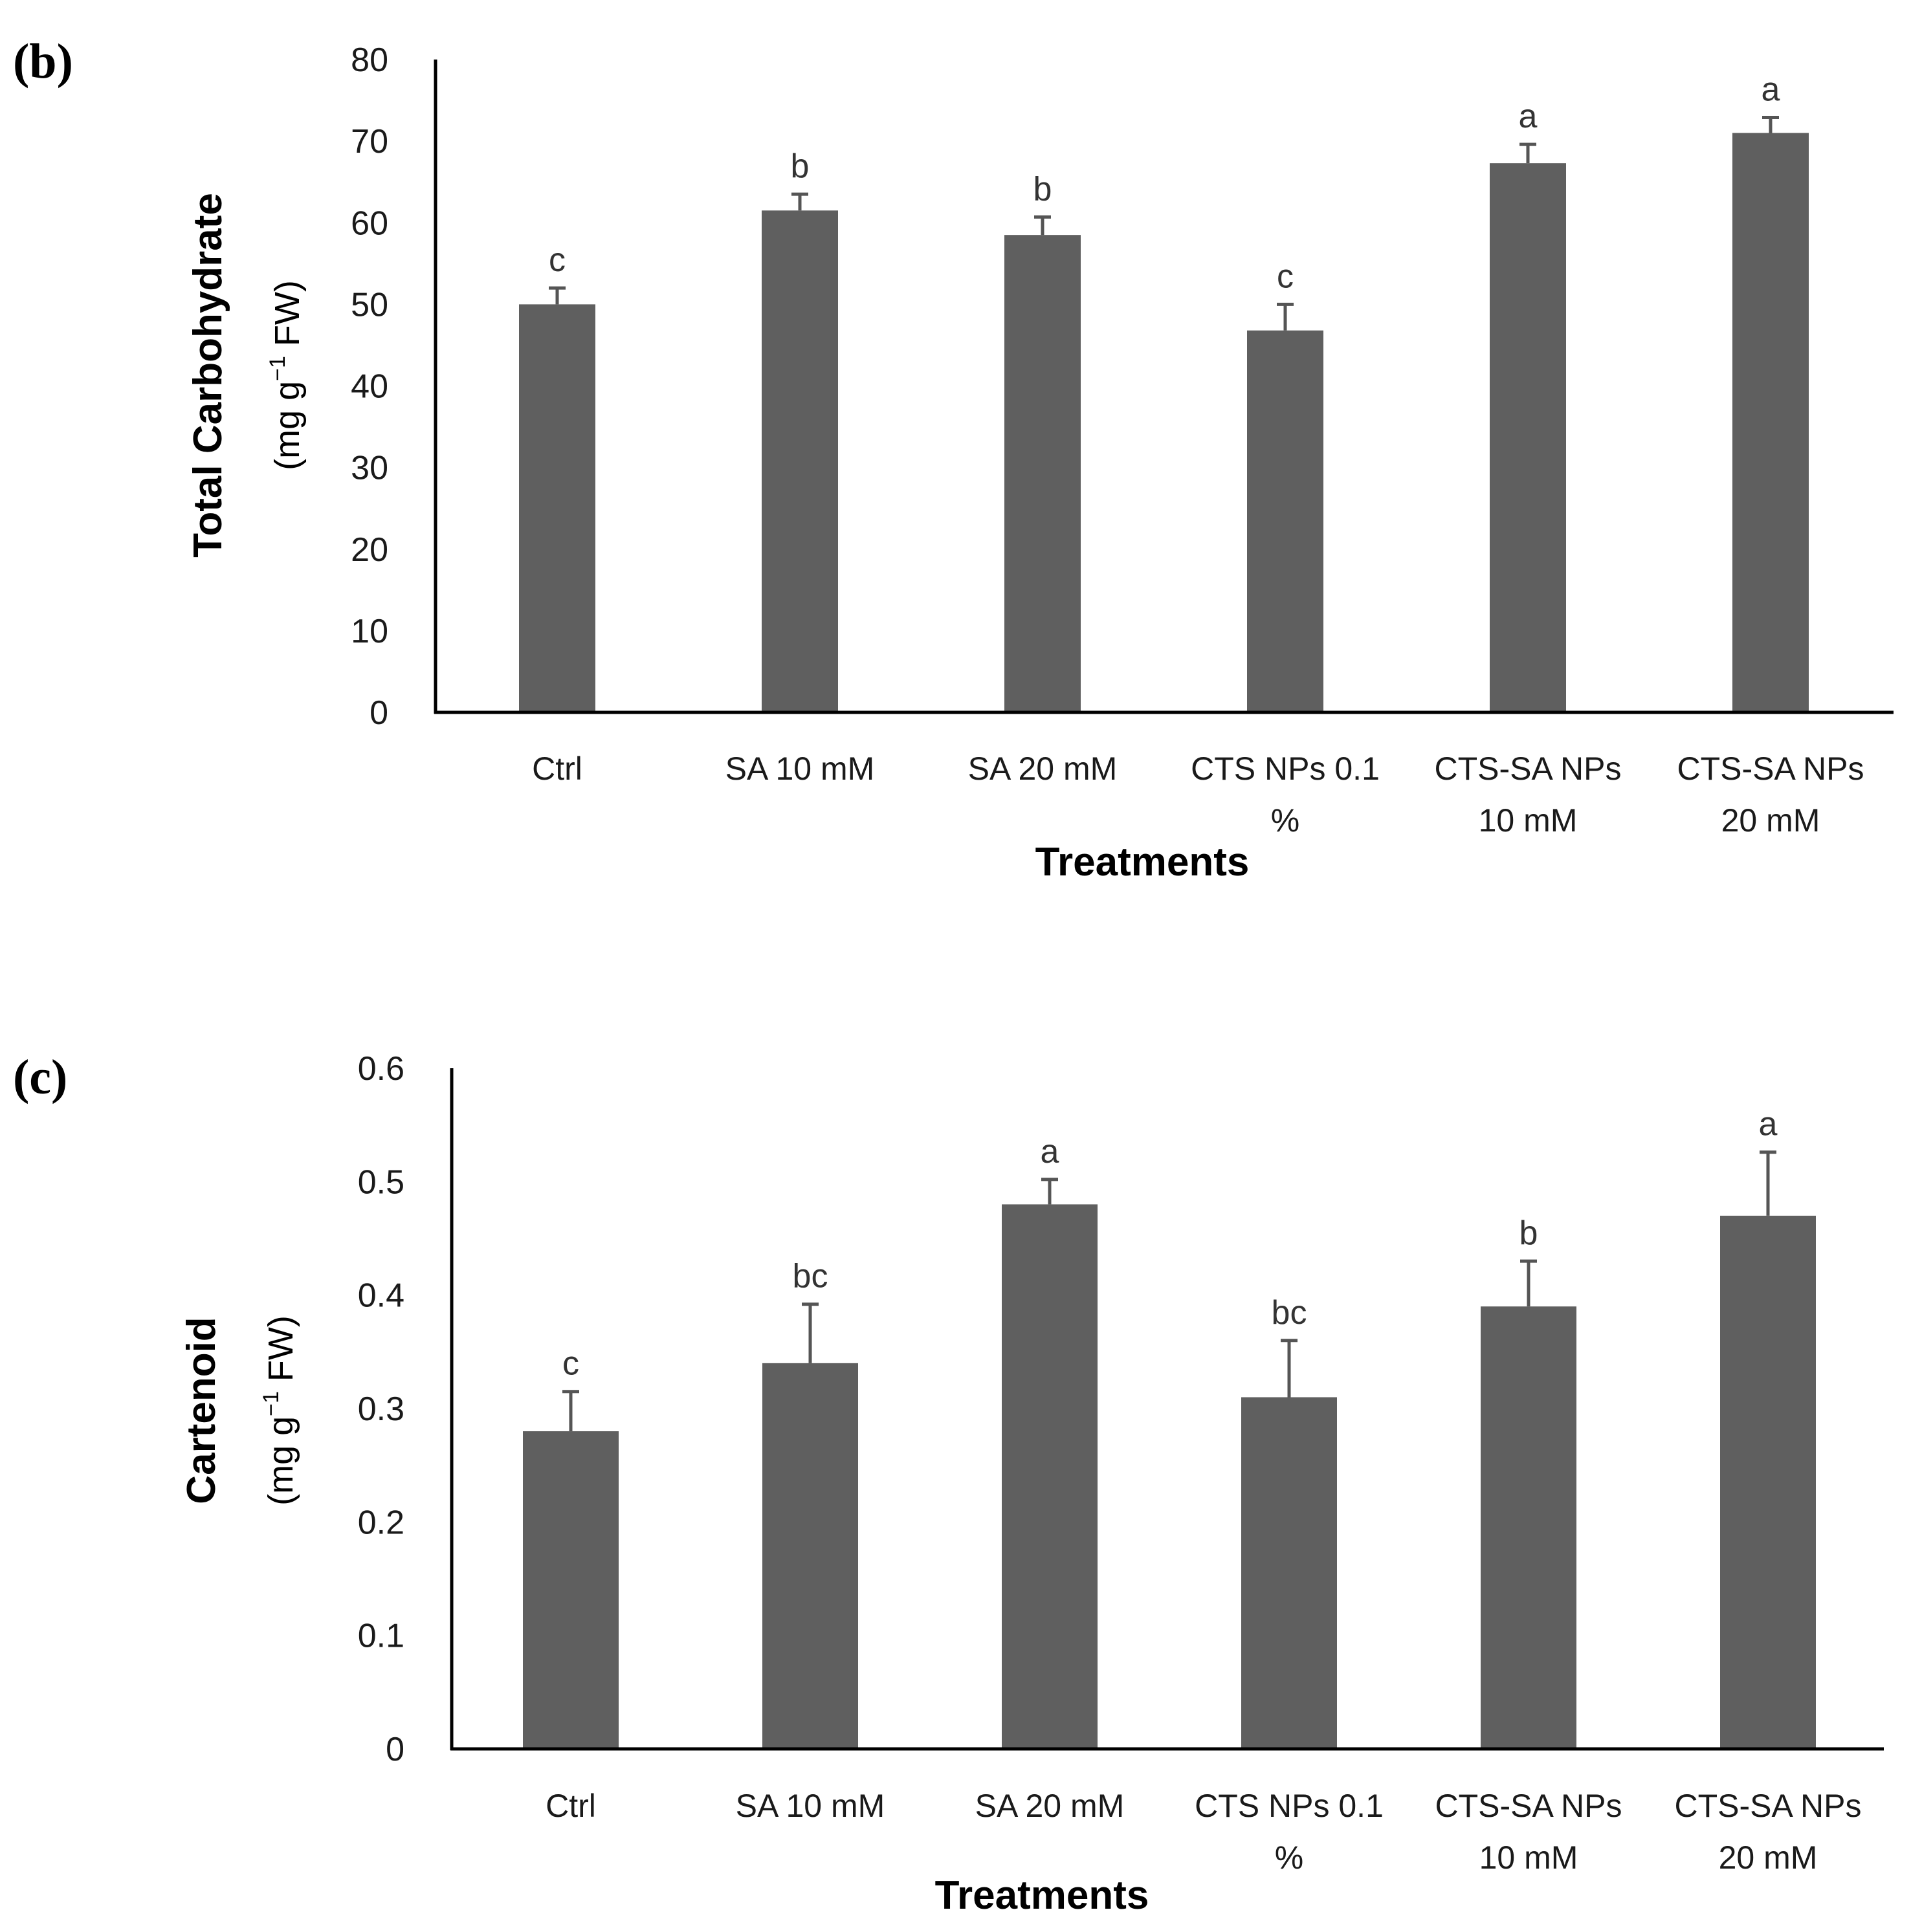 This screenshot has height=1932, width=1911. What do you see at coordinates (369, 60) in the screenshot?
I see `y-tick-label: 80` at bounding box center [369, 60].